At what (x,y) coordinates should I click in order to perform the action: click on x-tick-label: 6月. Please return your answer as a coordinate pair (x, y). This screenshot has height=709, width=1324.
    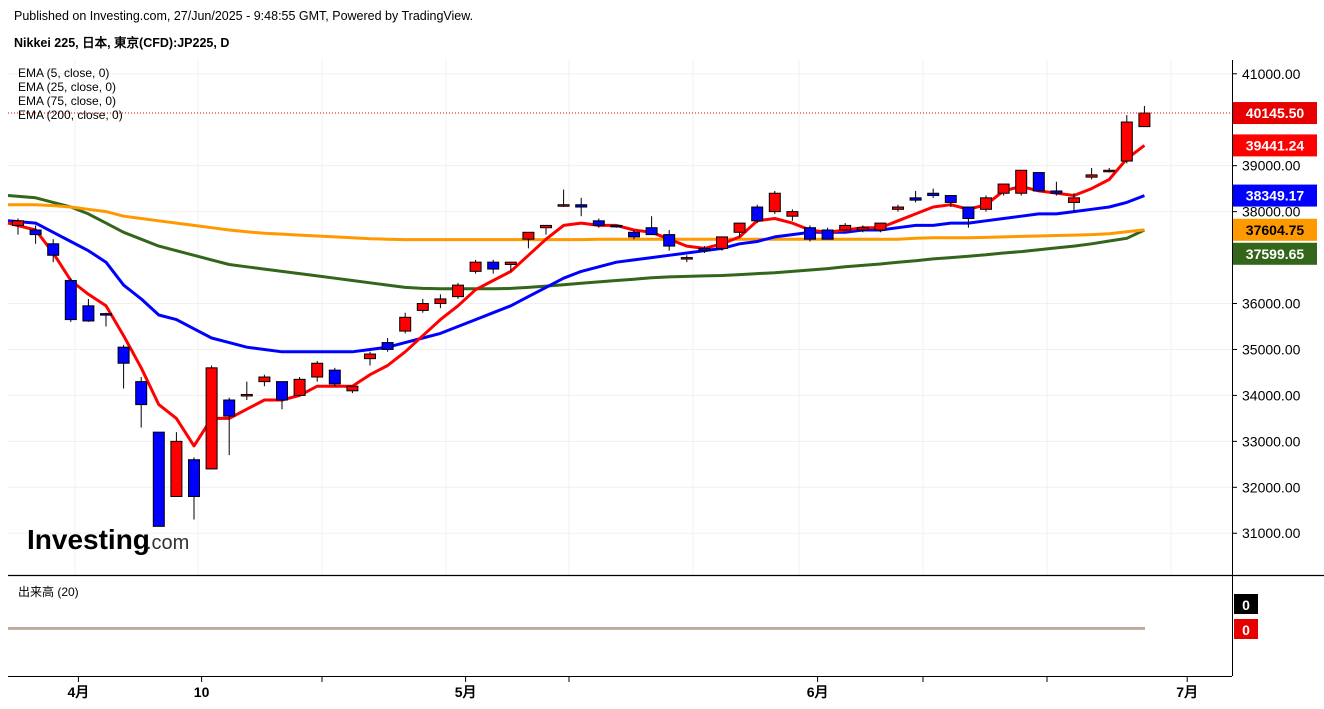
    Looking at the image, I should click on (818, 692).